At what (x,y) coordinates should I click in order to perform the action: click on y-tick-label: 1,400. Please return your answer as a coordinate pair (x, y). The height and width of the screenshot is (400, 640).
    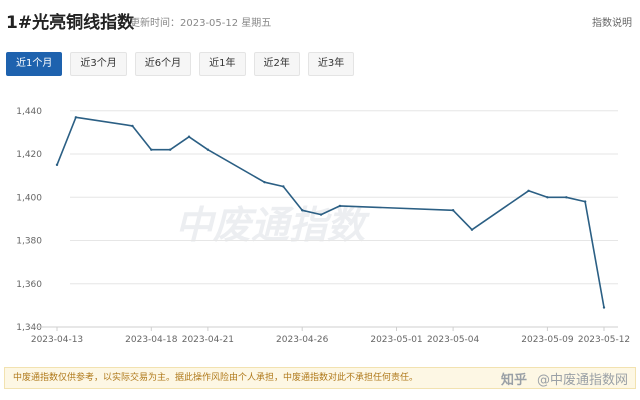
    Looking at the image, I should click on (29, 198).